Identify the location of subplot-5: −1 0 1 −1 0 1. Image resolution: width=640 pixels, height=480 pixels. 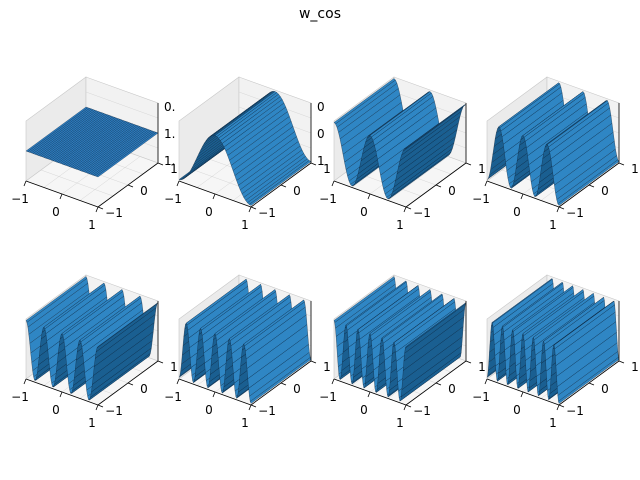
(94, 352).